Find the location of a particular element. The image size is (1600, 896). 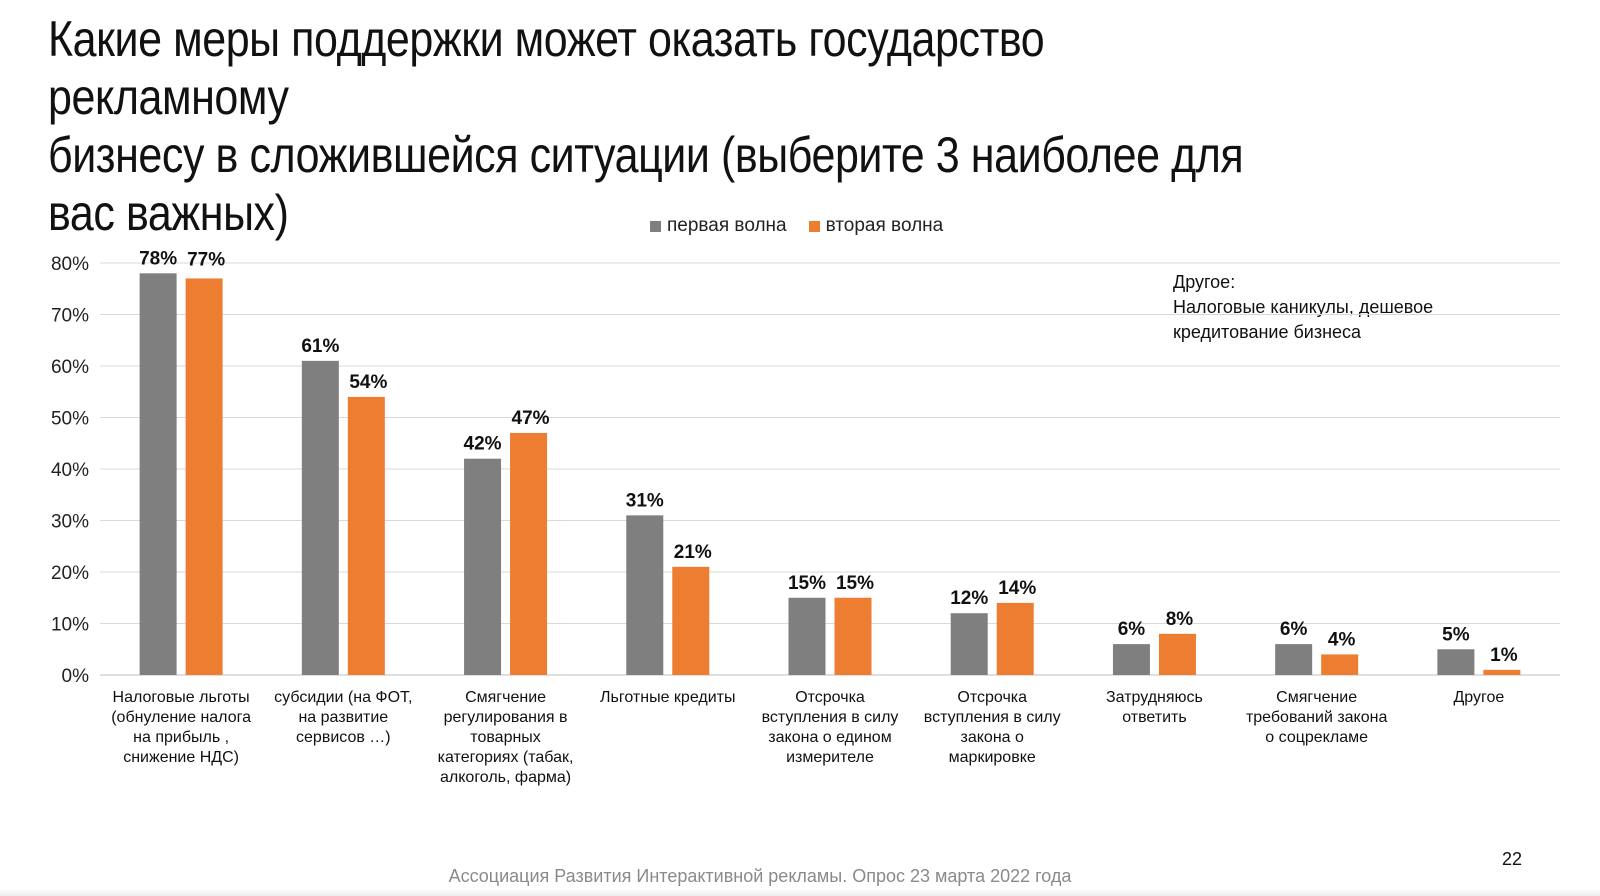

y-tick-label: 0% is located at coordinates (76, 676).